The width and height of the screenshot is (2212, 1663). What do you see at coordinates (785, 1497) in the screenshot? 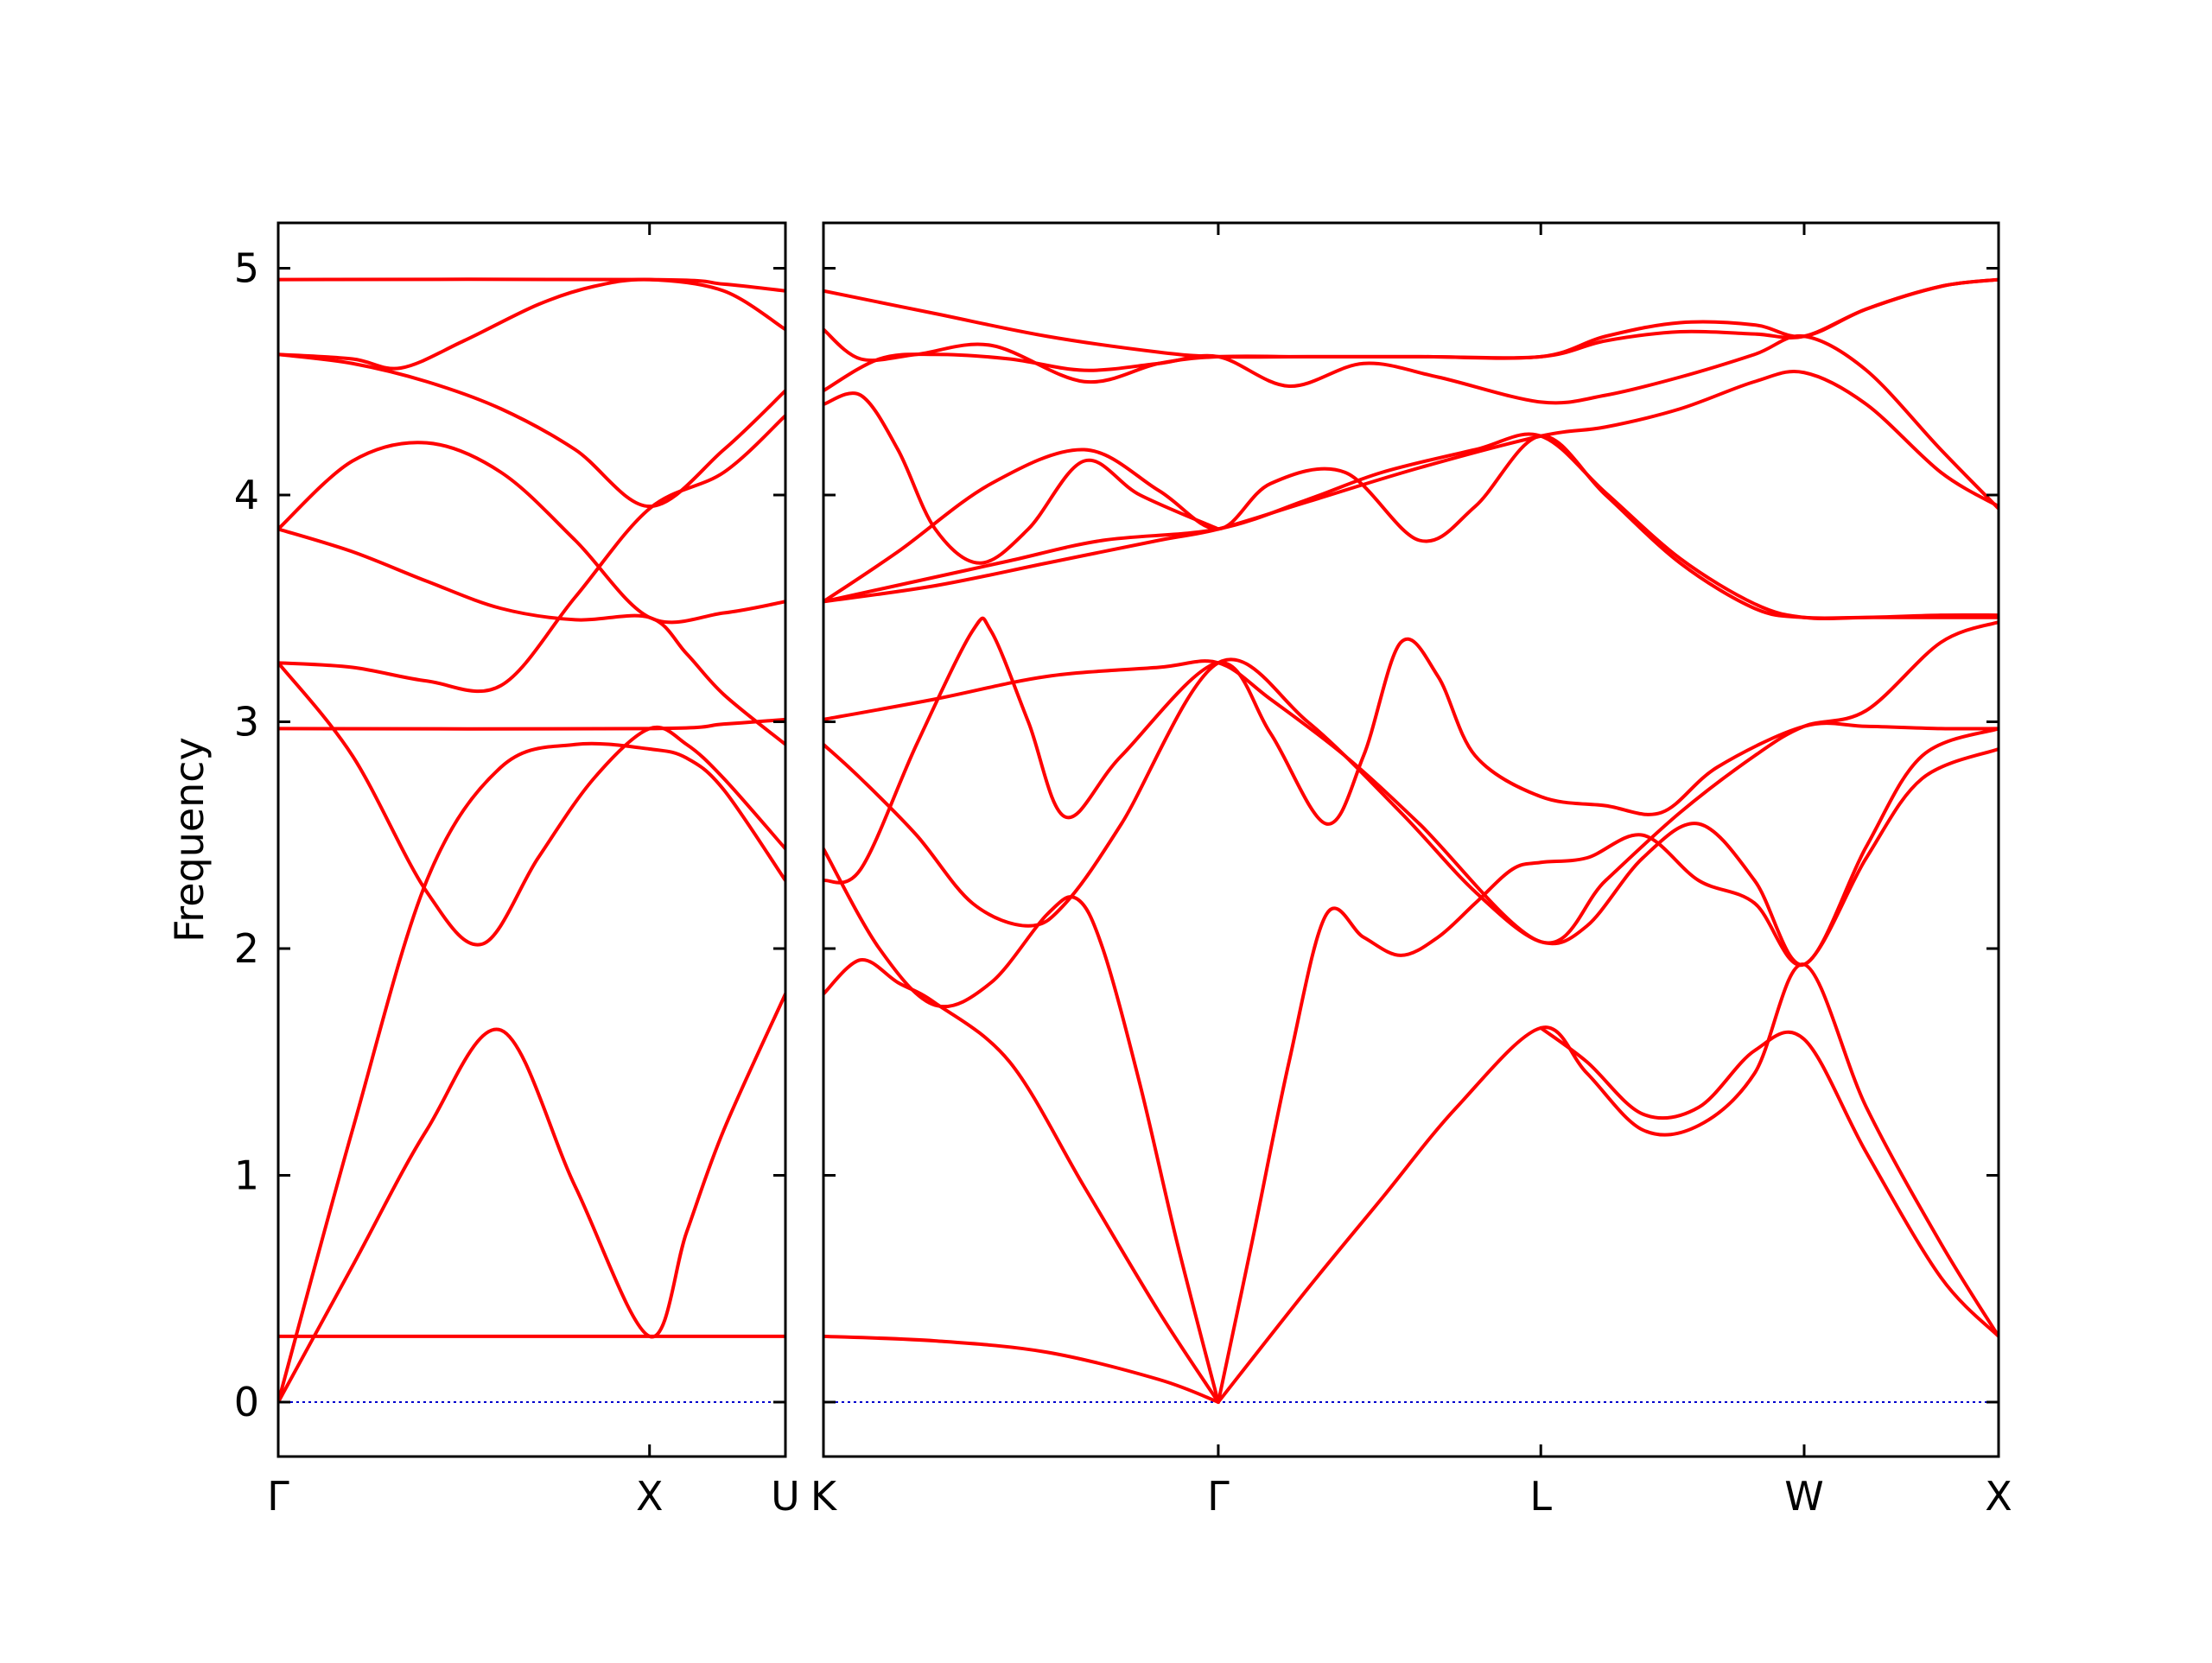
I see `x-tick-label: U` at bounding box center [785, 1497].